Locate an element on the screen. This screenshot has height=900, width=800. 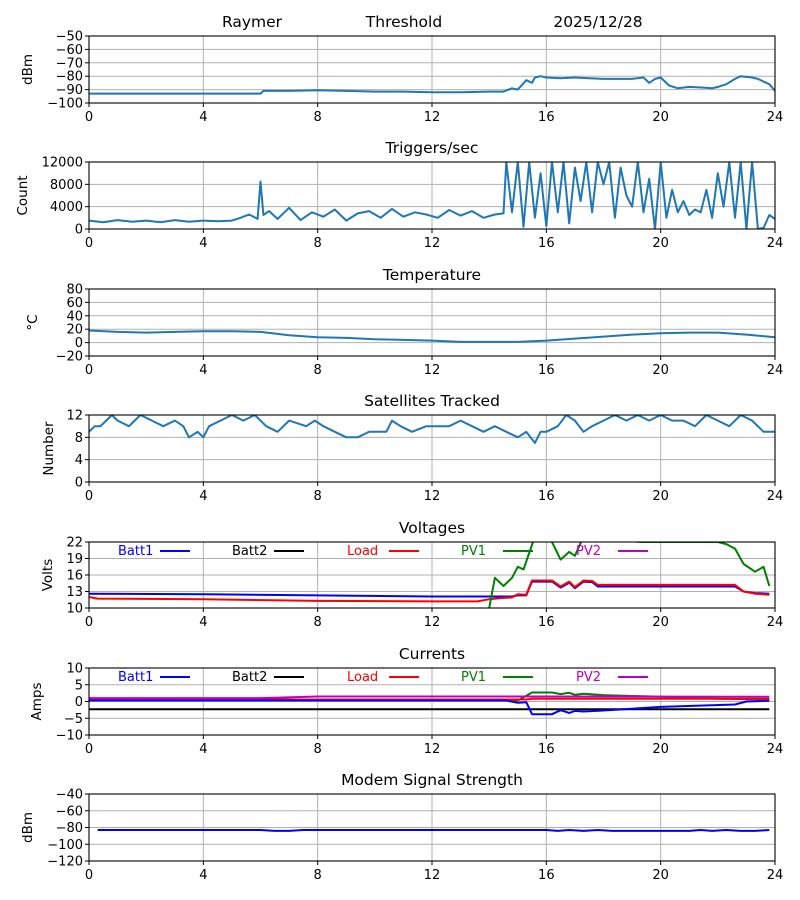
y-tick-label: −10 is located at coordinates (69, 736).